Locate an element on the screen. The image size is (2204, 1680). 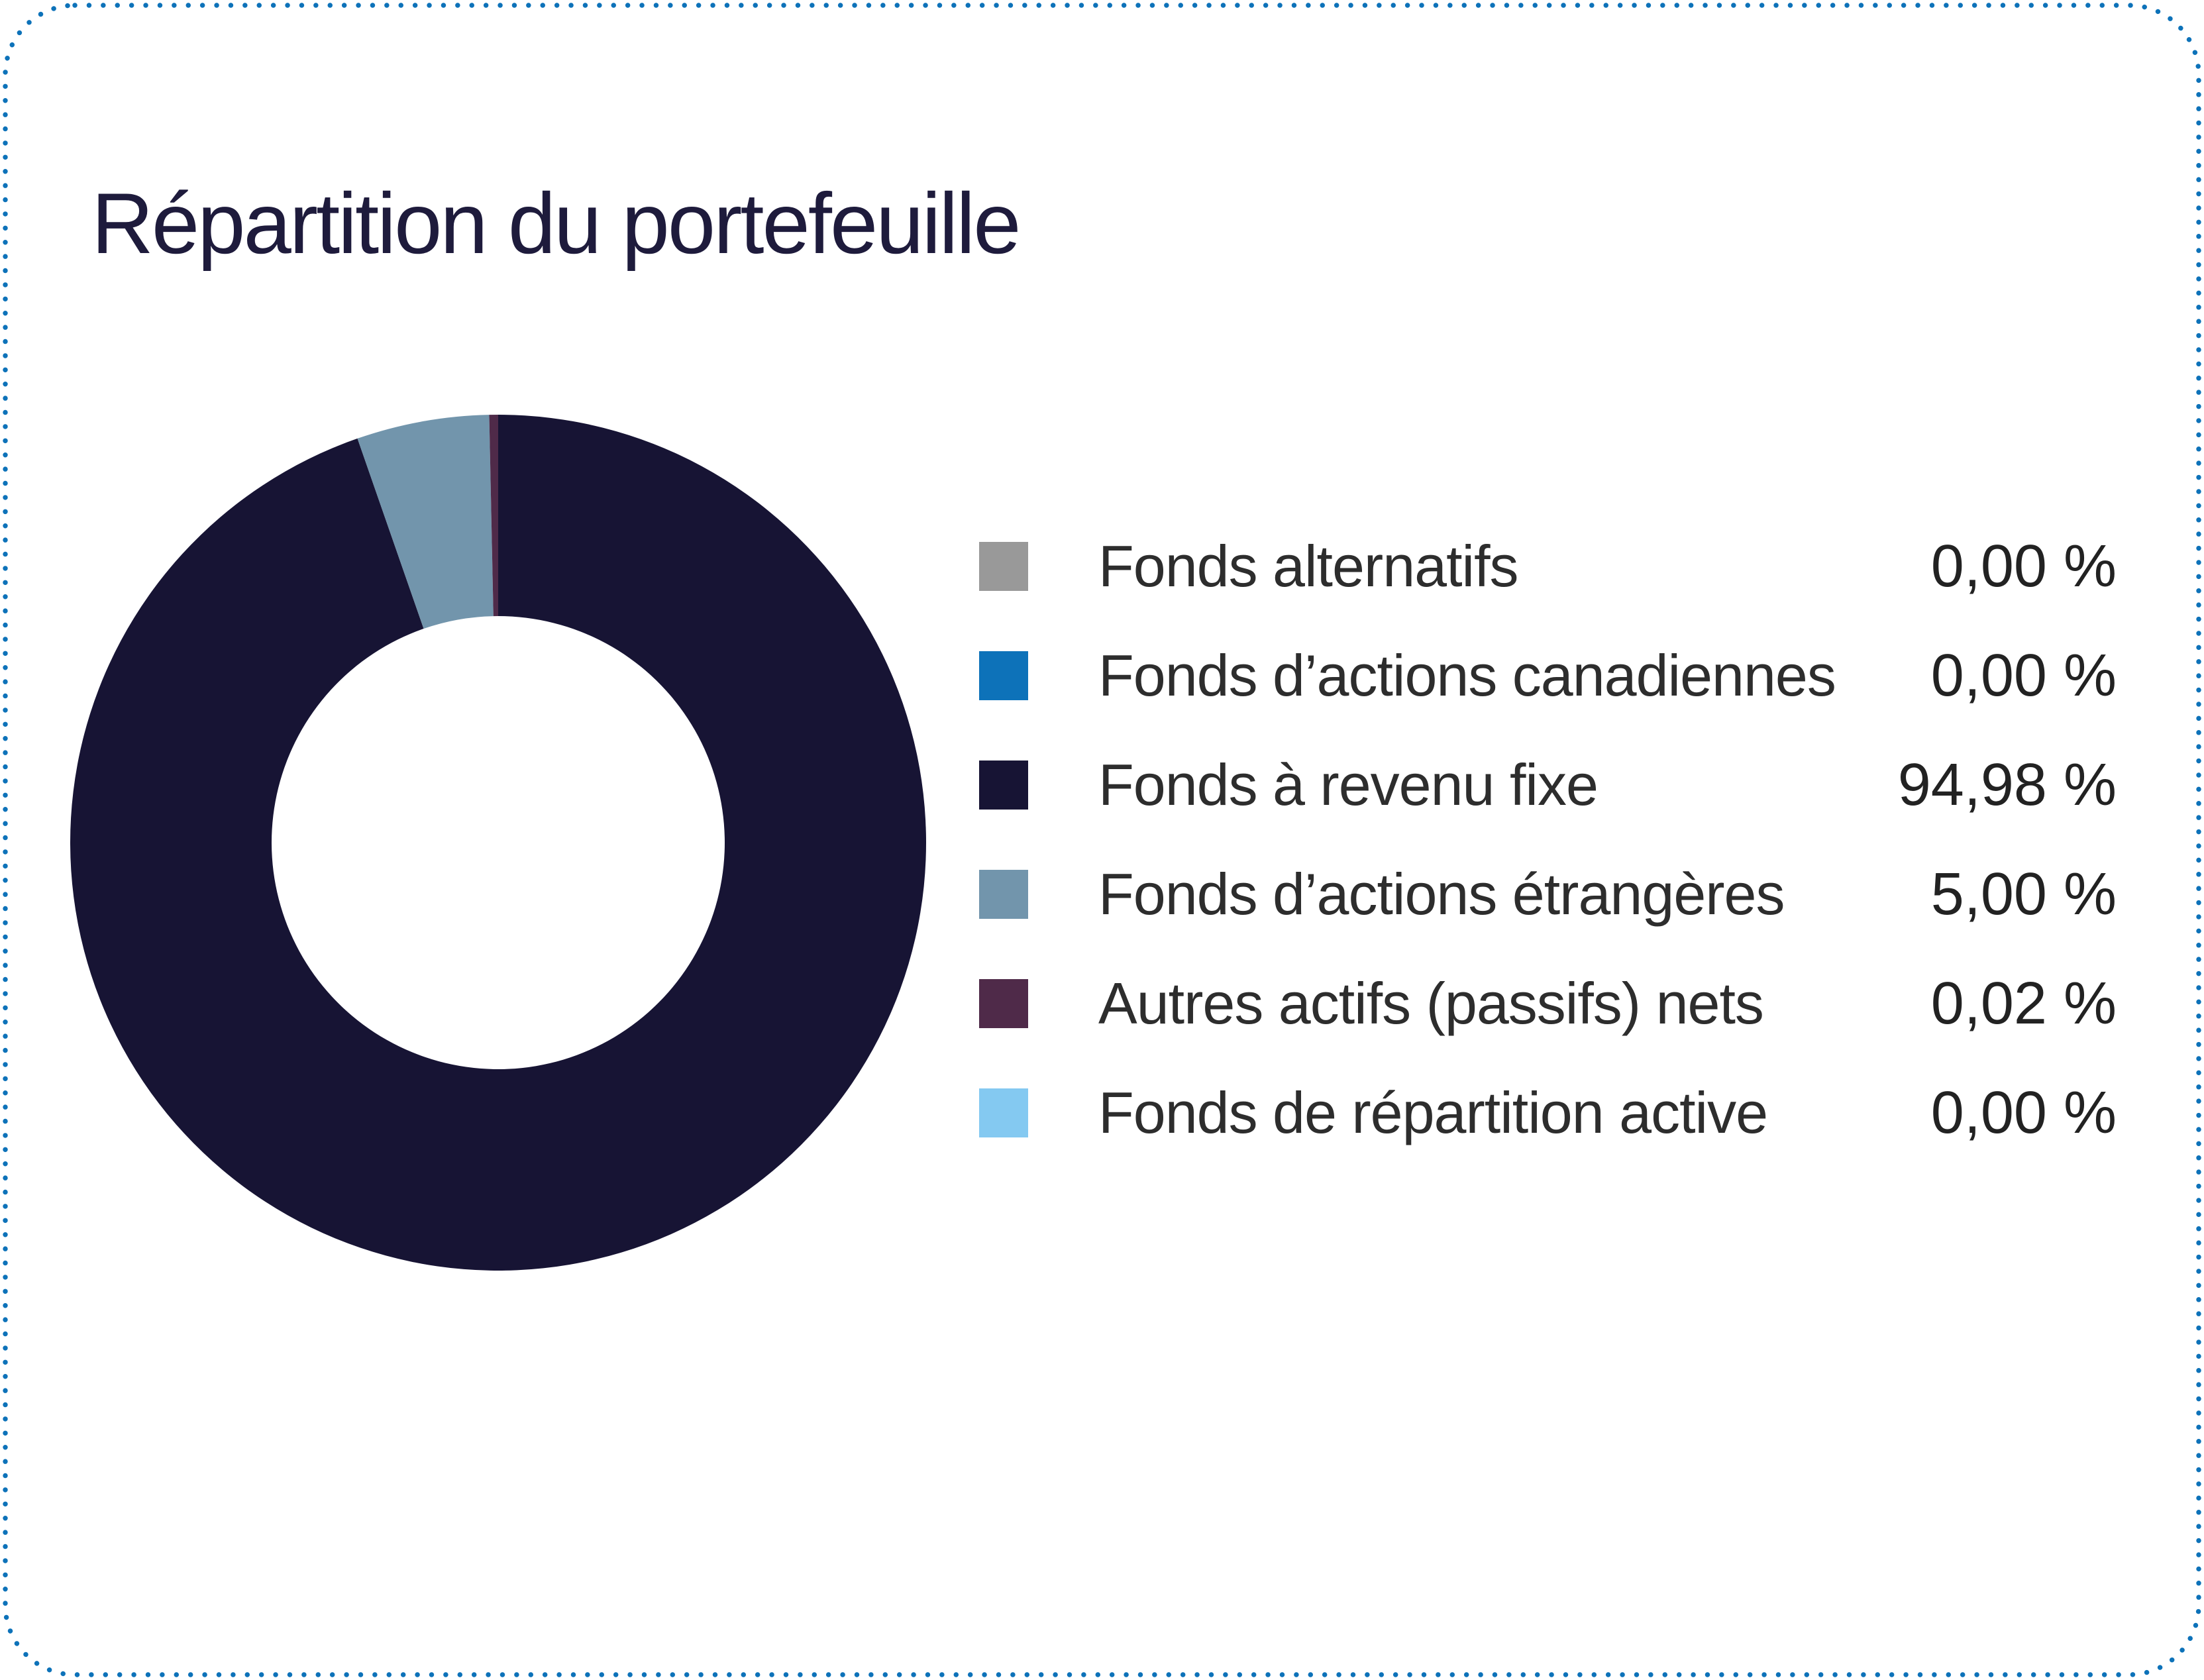
legend-row-1: Fonds d’actions canadiennes 0,00 % is located at coordinates (1548, 676).